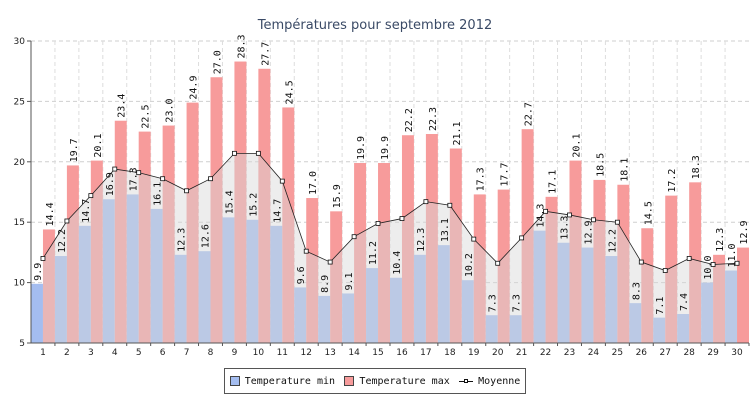 The width and height of the screenshot is (750, 400). Describe the element at coordinates (67, 353) in the screenshot. I see `x-tick-label: 2` at that location.